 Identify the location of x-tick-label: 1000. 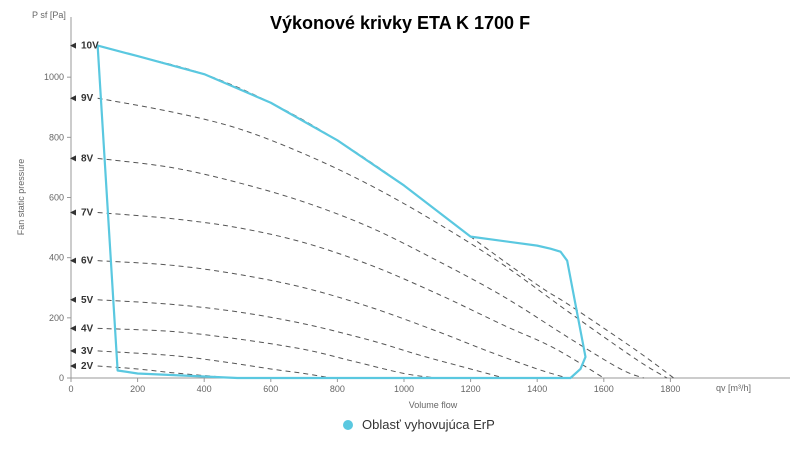
(404, 389).